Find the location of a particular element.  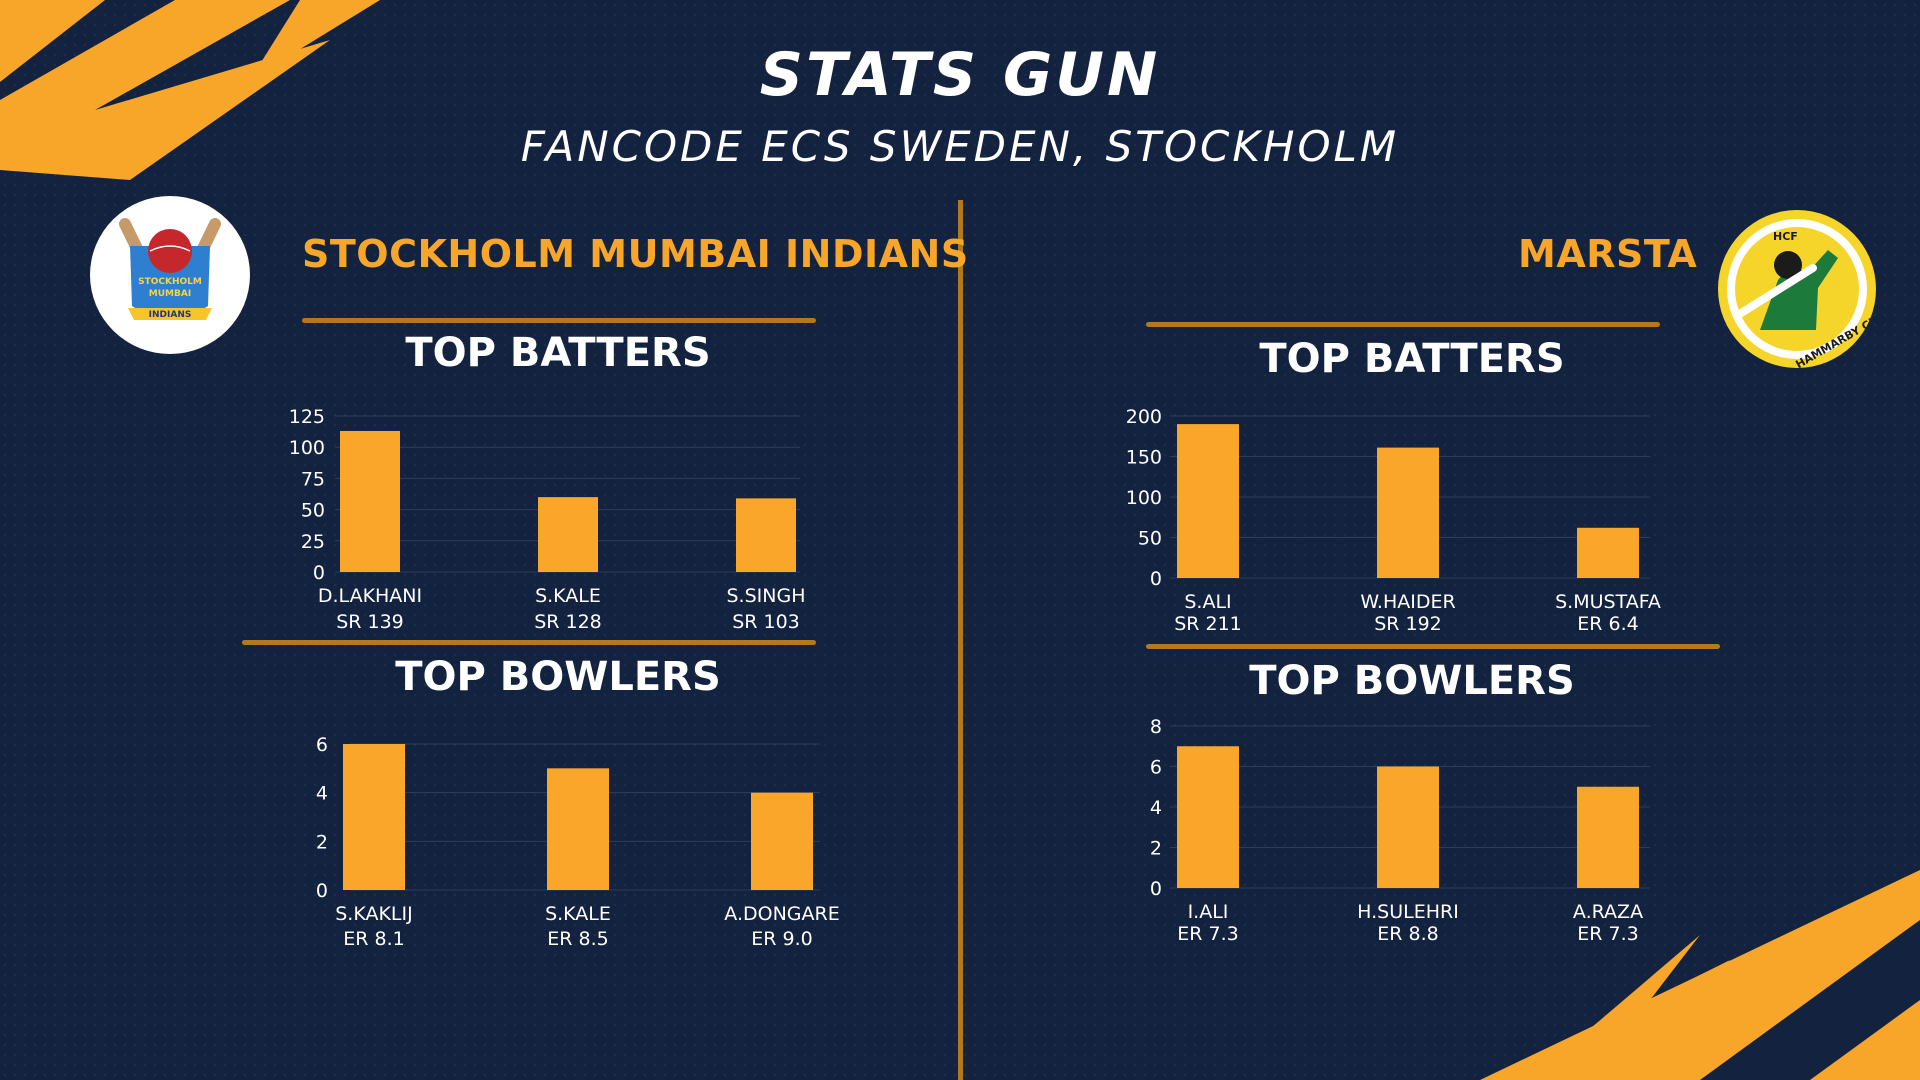

right-batters-y-tick-label: 0 is located at coordinates (1156, 579).